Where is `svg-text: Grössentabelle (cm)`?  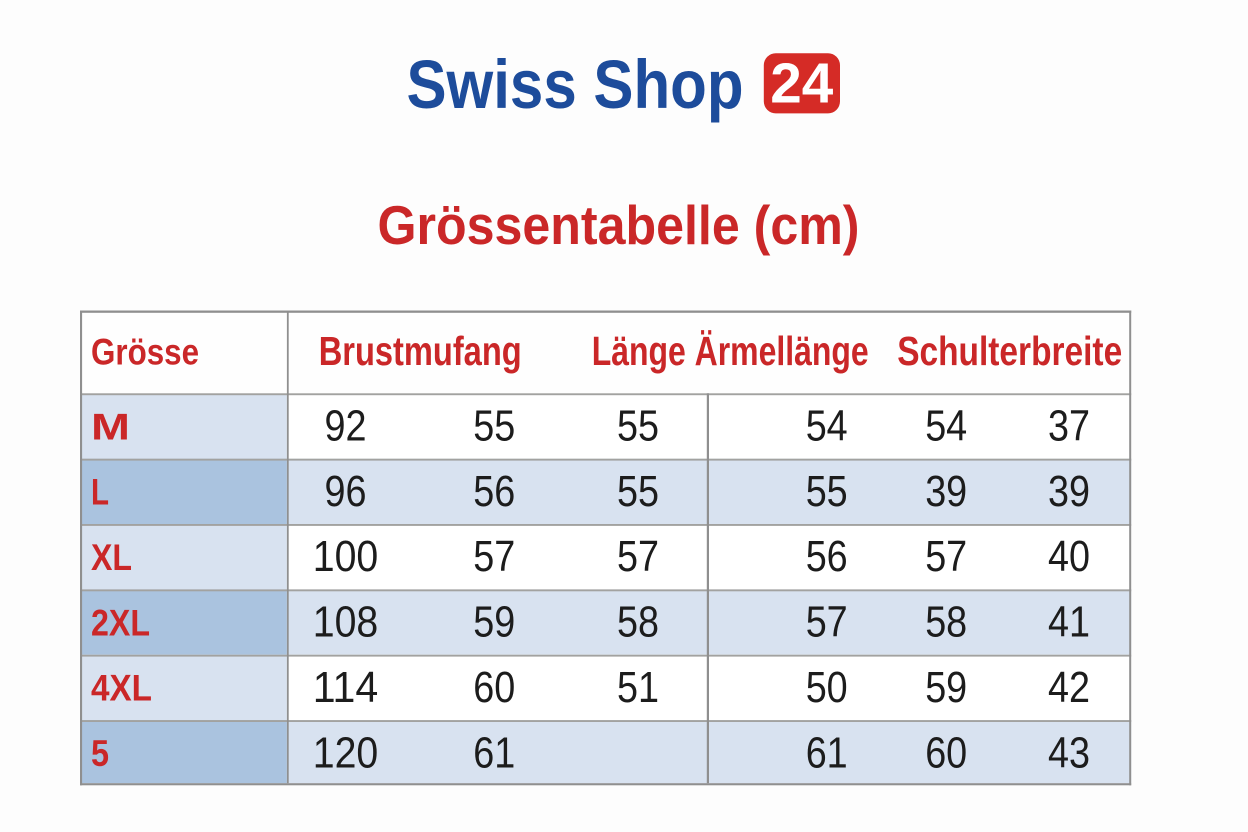 svg-text: Grössentabelle (cm) is located at coordinates (619, 225).